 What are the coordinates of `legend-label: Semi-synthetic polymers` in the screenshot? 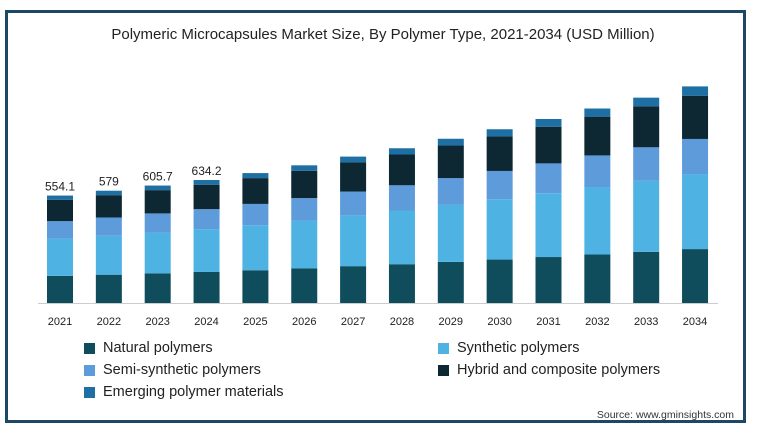 It's located at (182, 370).